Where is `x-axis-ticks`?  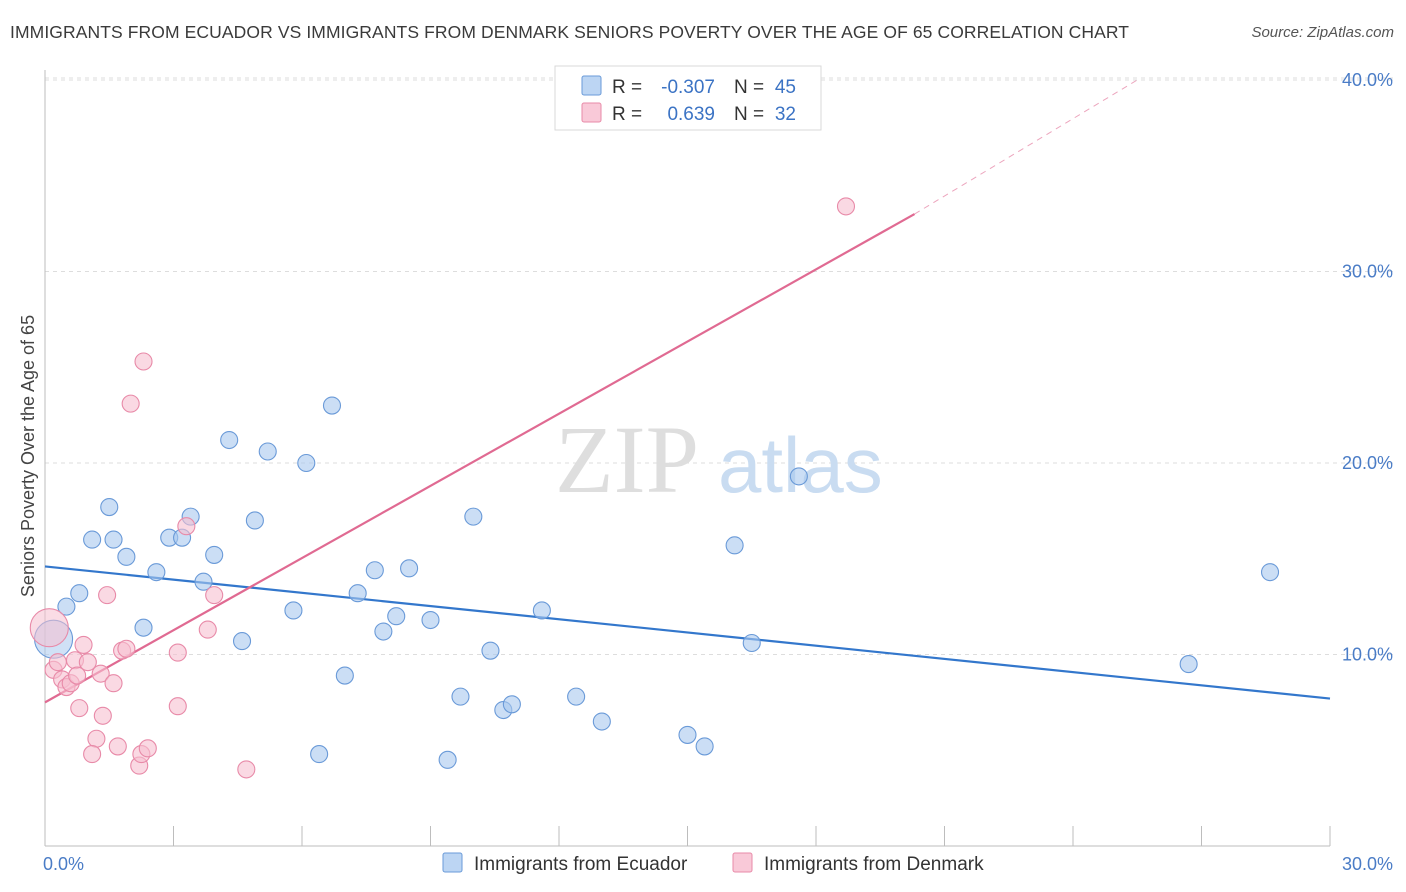 x-axis-ticks is located at coordinates (687, 836).